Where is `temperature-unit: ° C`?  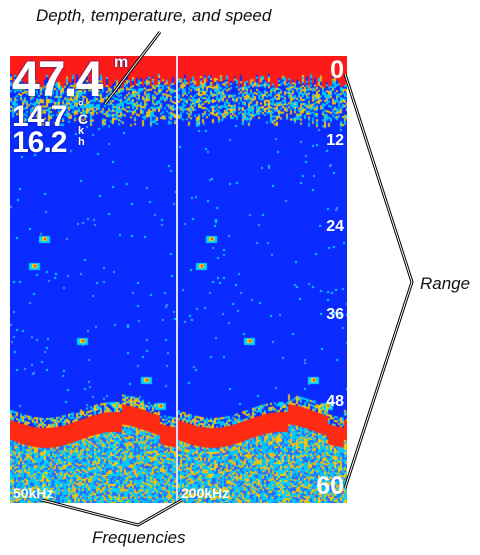 temperature-unit: ° C is located at coordinates (83, 112).